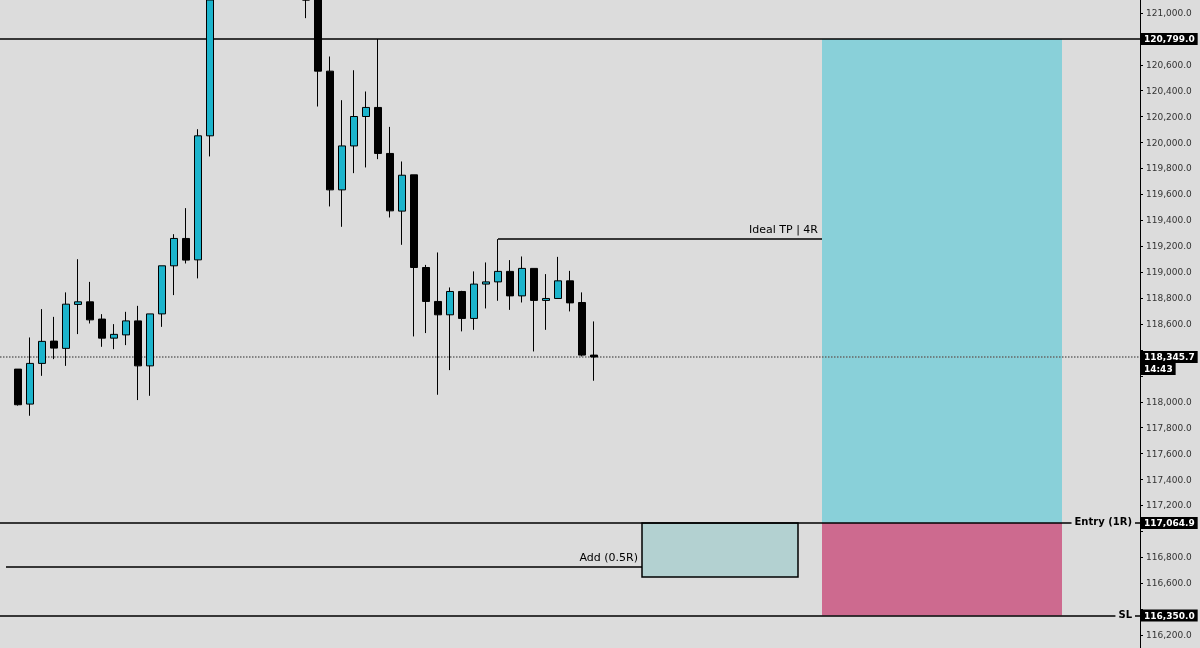  What do you see at coordinates (1169, 453) in the screenshot?
I see `y-tick-label: 117,600.0` at bounding box center [1169, 453].